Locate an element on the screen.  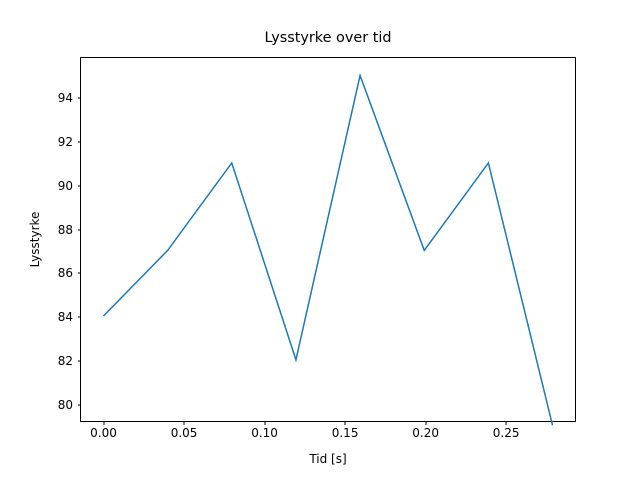
y-tick-label: 88 is located at coordinates (65, 229).